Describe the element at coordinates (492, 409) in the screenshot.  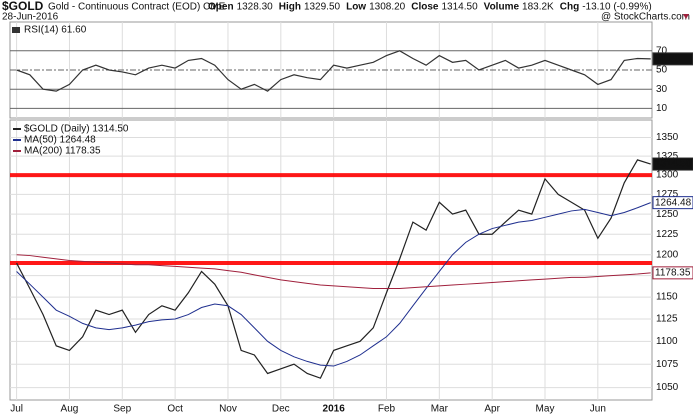
I see `x-tick-label: Apr` at that location.